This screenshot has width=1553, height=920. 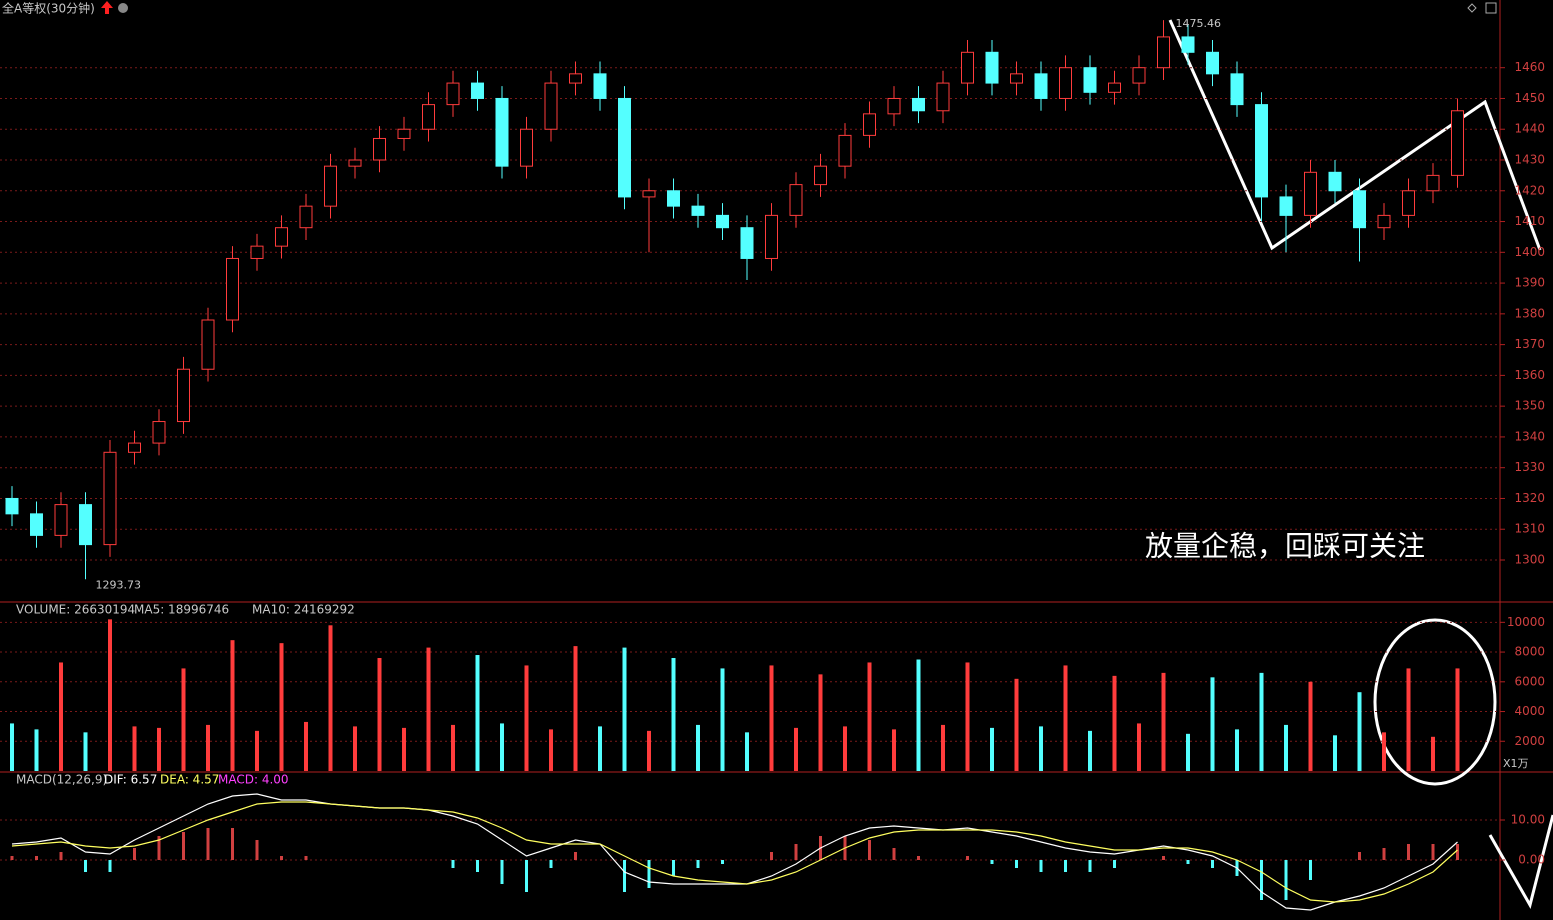 What do you see at coordinates (1529, 67) in the screenshot?
I see `y-tick-label: 1460` at bounding box center [1529, 67].